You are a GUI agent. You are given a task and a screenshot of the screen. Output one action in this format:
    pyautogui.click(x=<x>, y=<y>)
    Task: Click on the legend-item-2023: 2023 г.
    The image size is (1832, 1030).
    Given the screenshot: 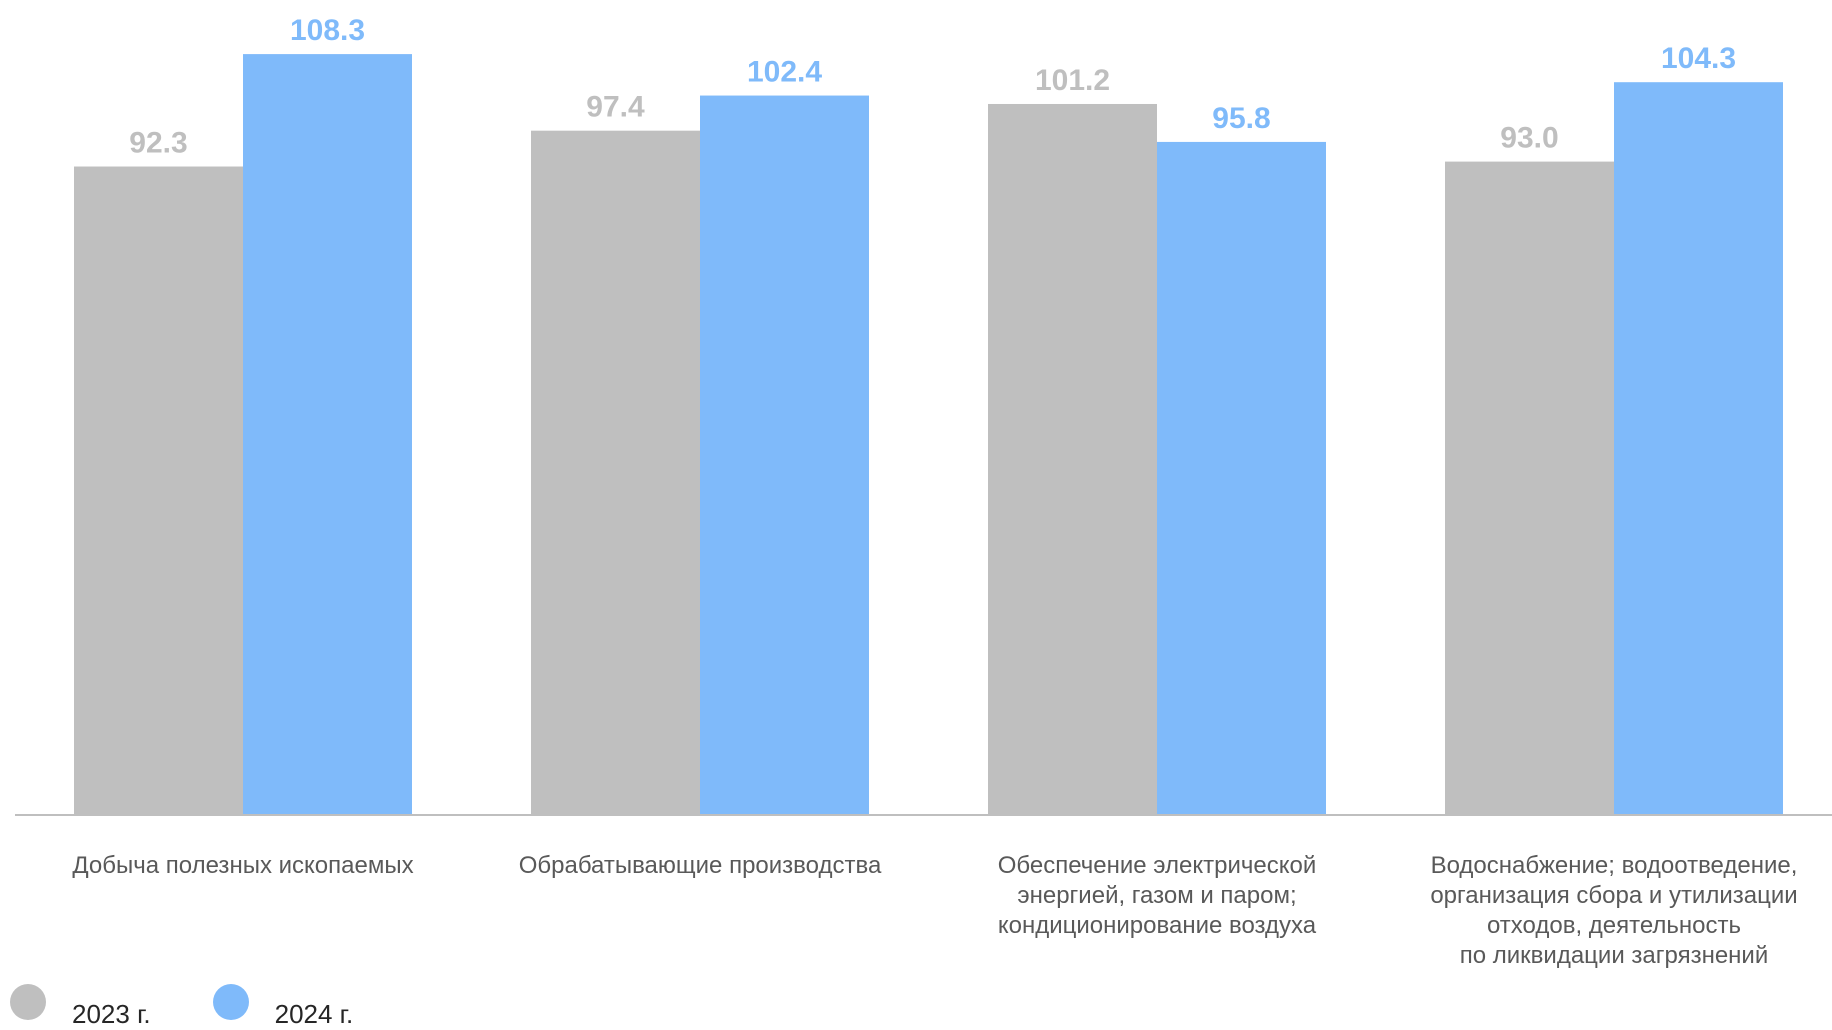 What is the action you would take?
    pyautogui.click(x=80, y=1006)
    